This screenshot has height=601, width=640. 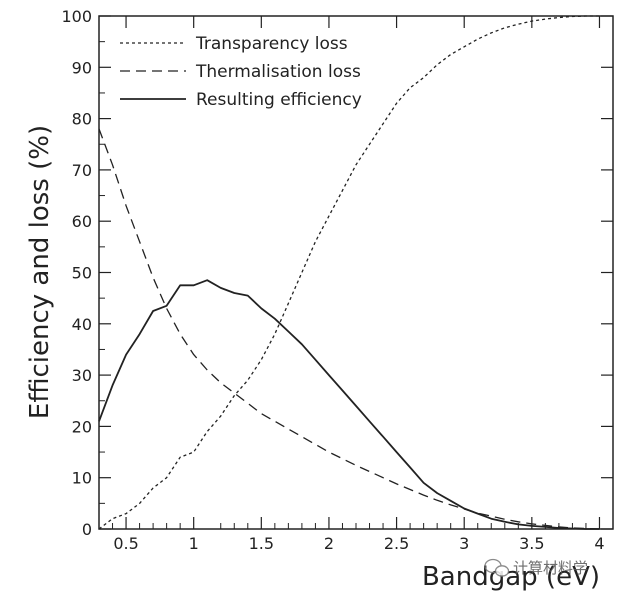 What do you see at coordinates (82, 426) in the screenshot?
I see `y-tick-label: 20` at bounding box center [82, 426].